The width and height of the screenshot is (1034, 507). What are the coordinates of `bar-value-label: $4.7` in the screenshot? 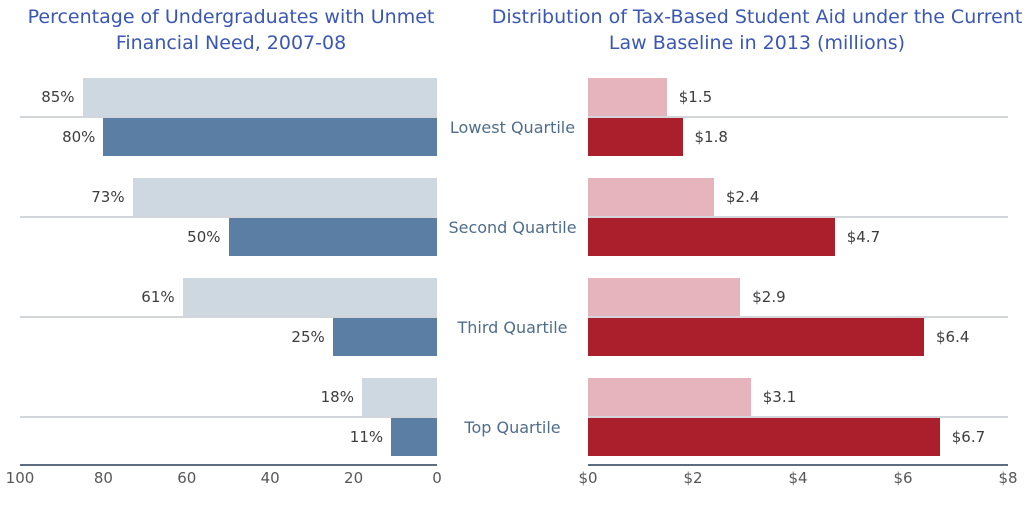 It's located at (863, 237).